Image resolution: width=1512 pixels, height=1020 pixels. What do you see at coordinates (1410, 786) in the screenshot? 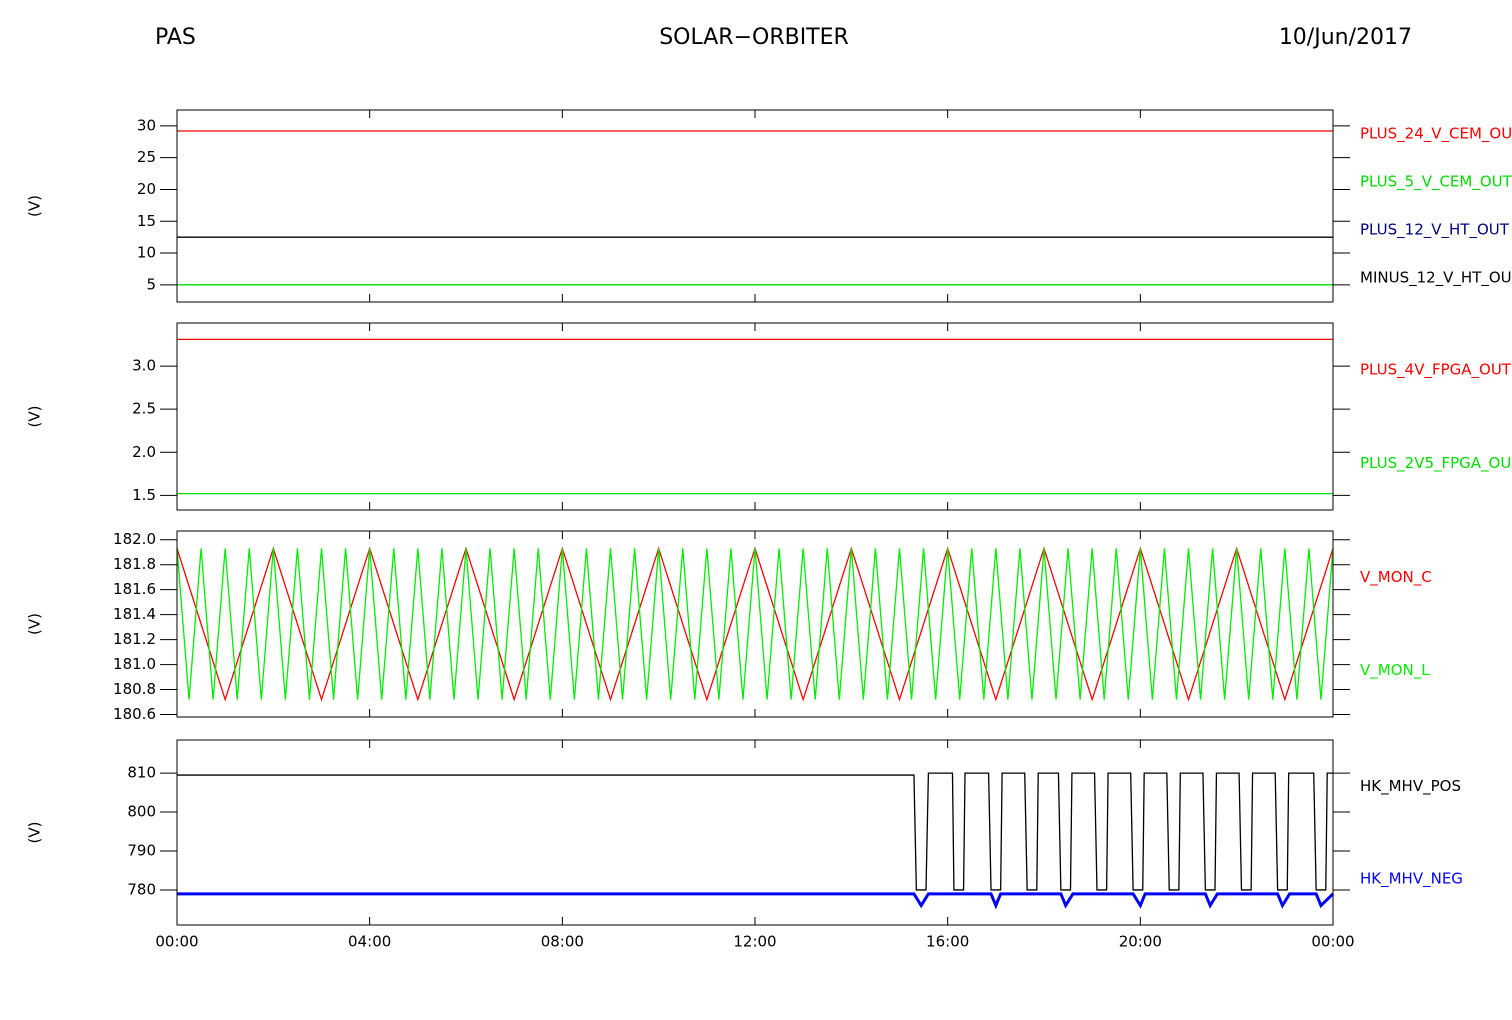
I see `legend-label: HK_MHV_POS` at bounding box center [1410, 786].